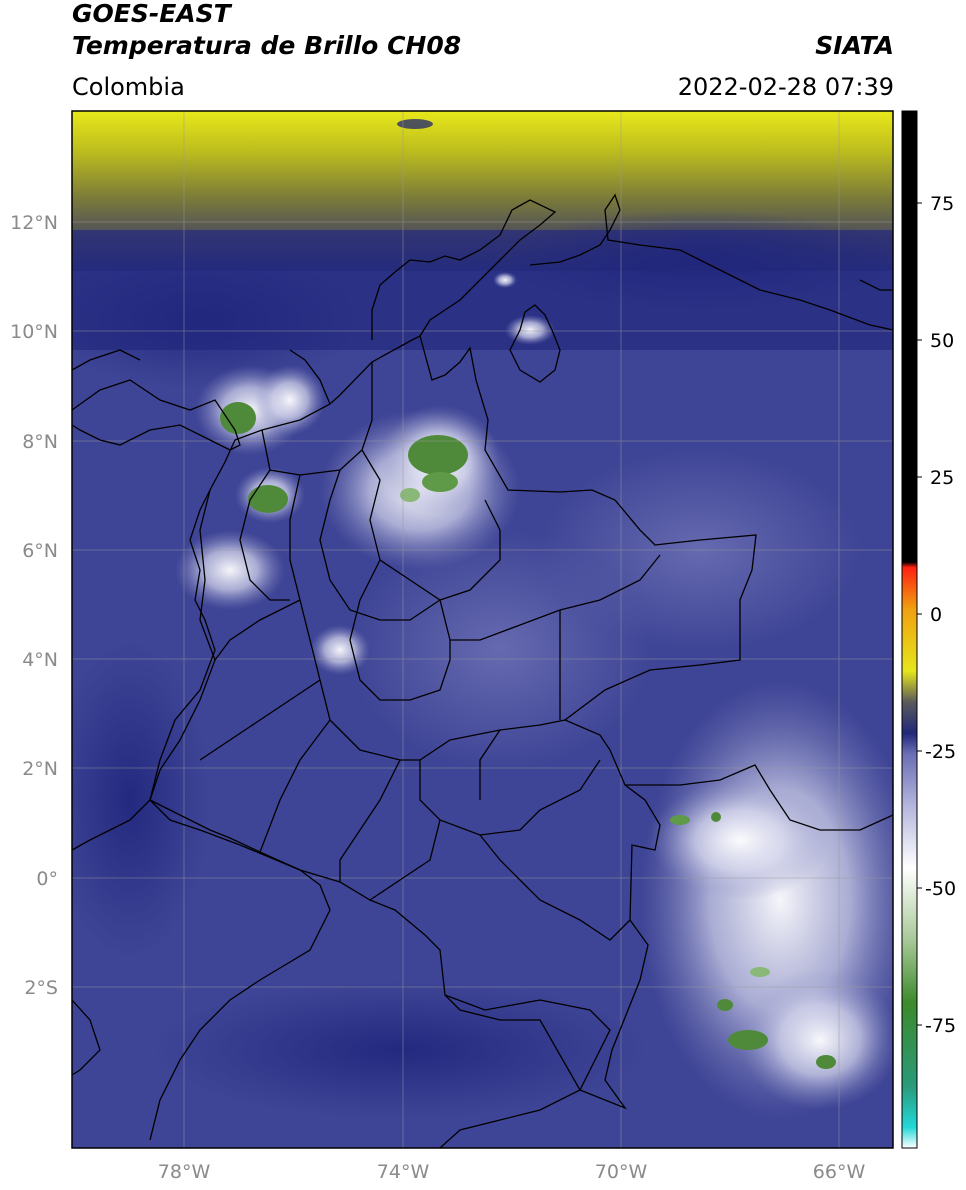 The height and width of the screenshot is (1190, 966). Describe the element at coordinates (535, 343) in the screenshot. I see `lake-maracaibo` at that location.